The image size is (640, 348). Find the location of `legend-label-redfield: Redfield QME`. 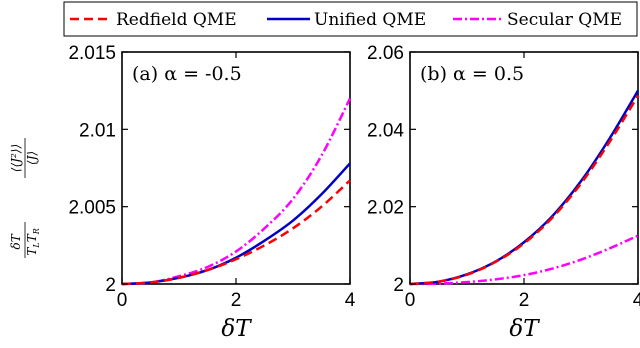

legend-label-redfield: Redfield QME is located at coordinates (176, 20).